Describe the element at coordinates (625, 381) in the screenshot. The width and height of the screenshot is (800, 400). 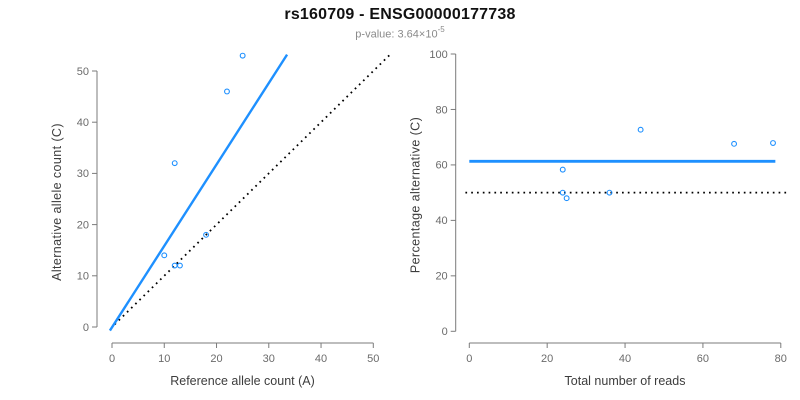
I see `x-axis-label: Total number of reads` at that location.